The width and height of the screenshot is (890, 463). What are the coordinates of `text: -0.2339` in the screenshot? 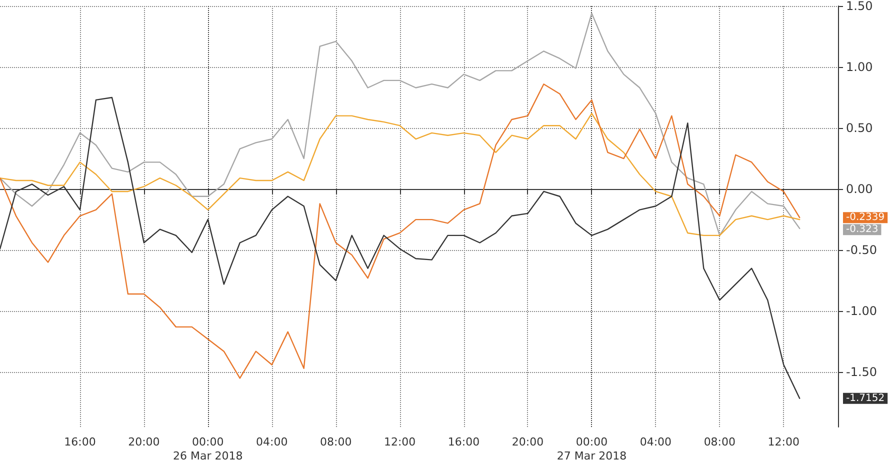 It's located at (865, 218).